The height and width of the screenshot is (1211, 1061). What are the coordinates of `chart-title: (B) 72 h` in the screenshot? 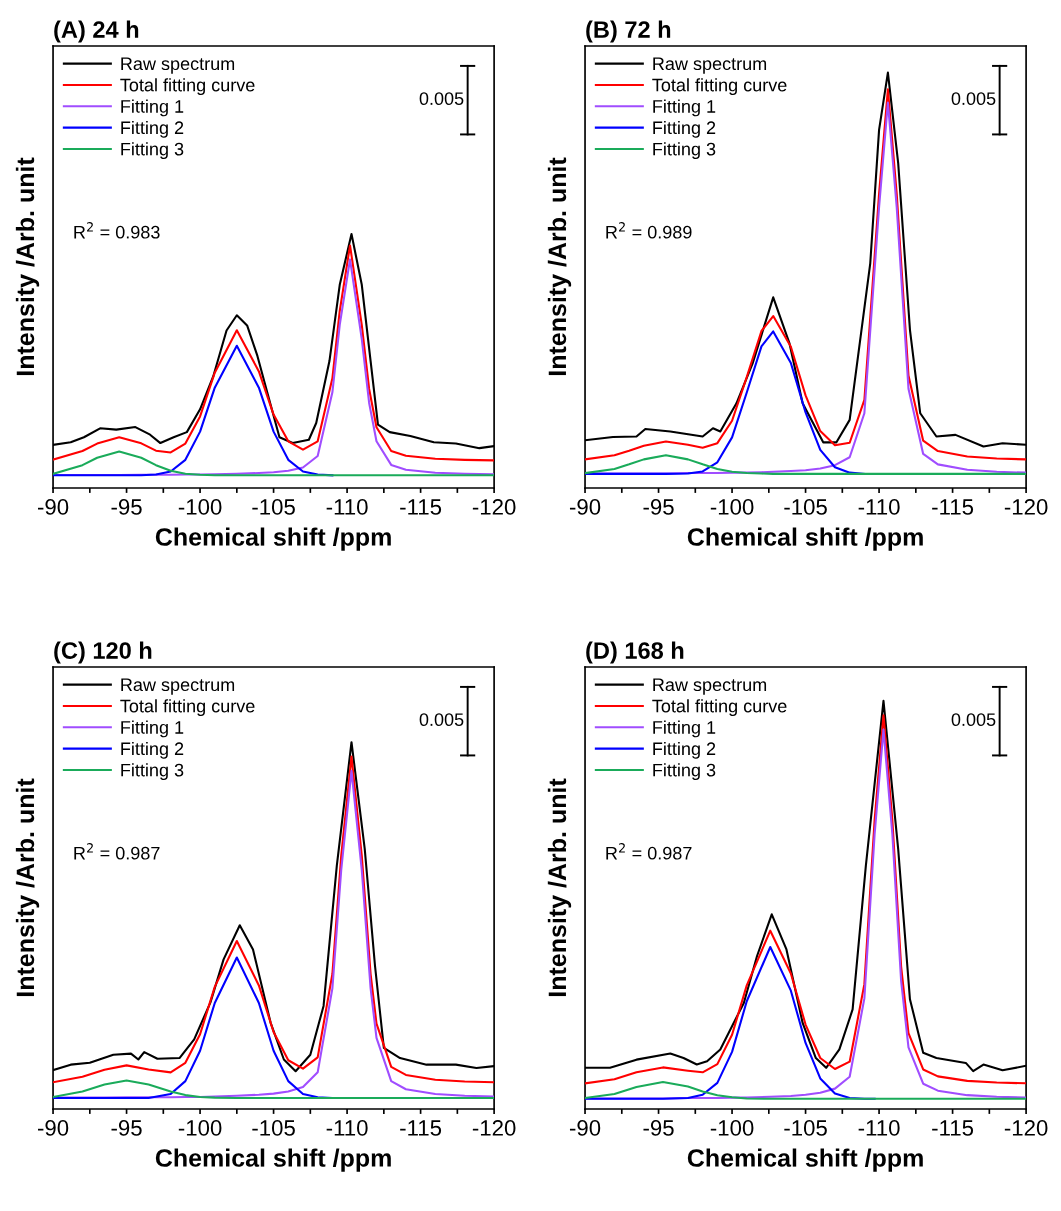 It's located at (628, 31).